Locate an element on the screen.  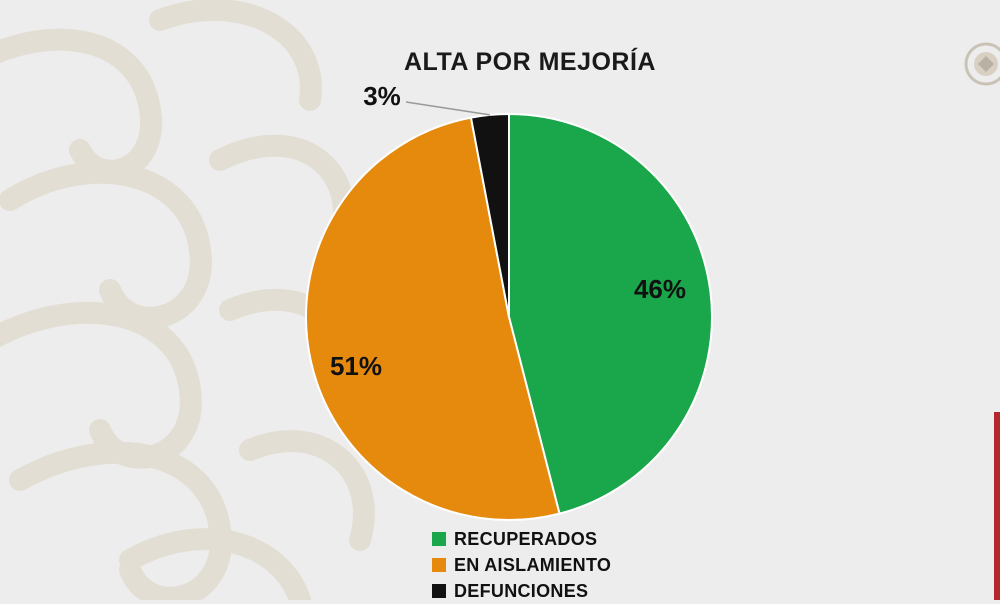
legend: RECUPERADOS EN AISLAMIENTO DEFUNCIONES is located at coordinates (521, 565).